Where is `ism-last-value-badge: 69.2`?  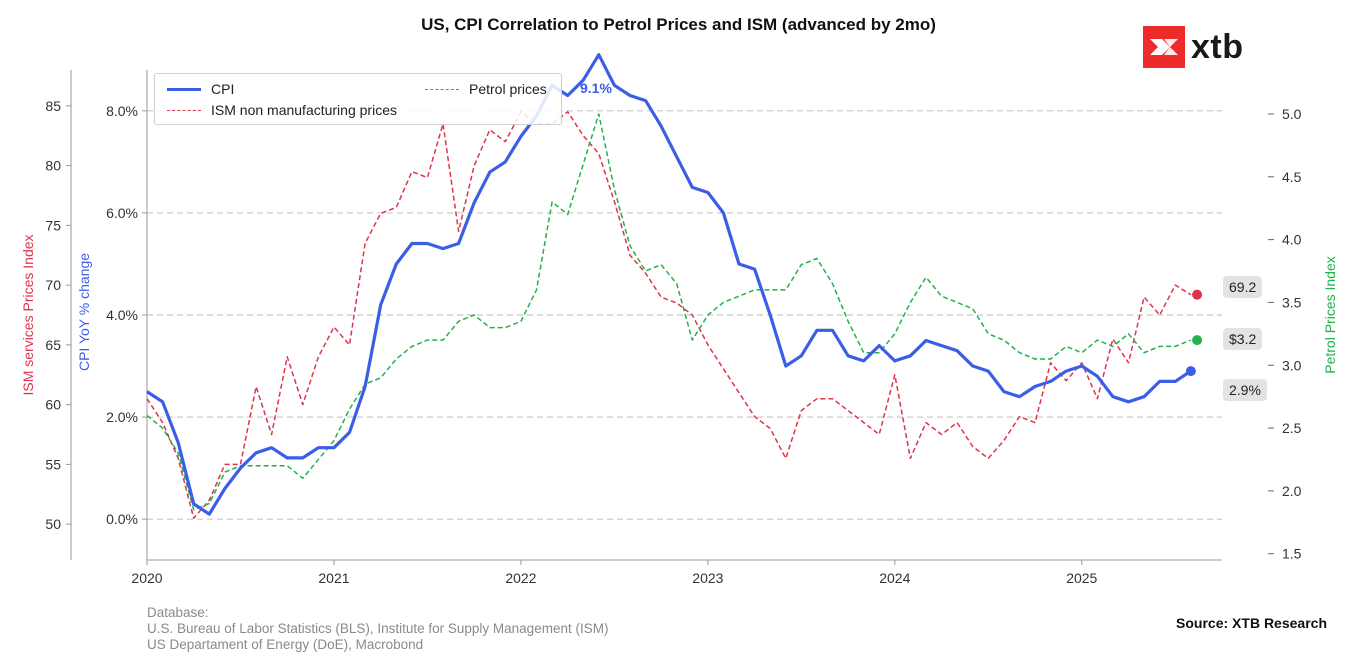 ism-last-value-badge: 69.2 is located at coordinates (1243, 287).